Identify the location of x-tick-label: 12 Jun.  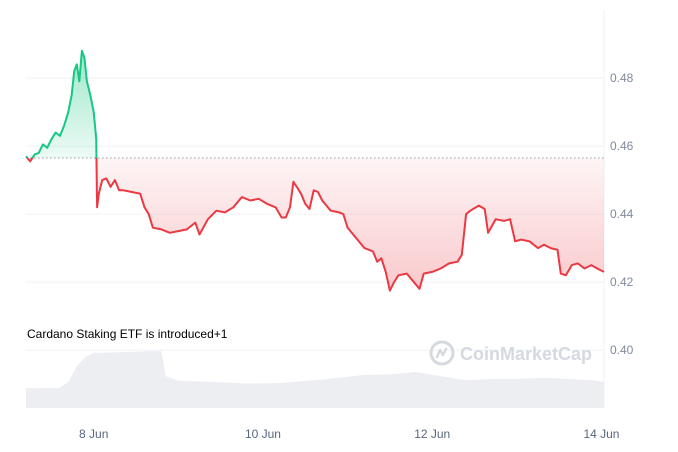
(432, 434).